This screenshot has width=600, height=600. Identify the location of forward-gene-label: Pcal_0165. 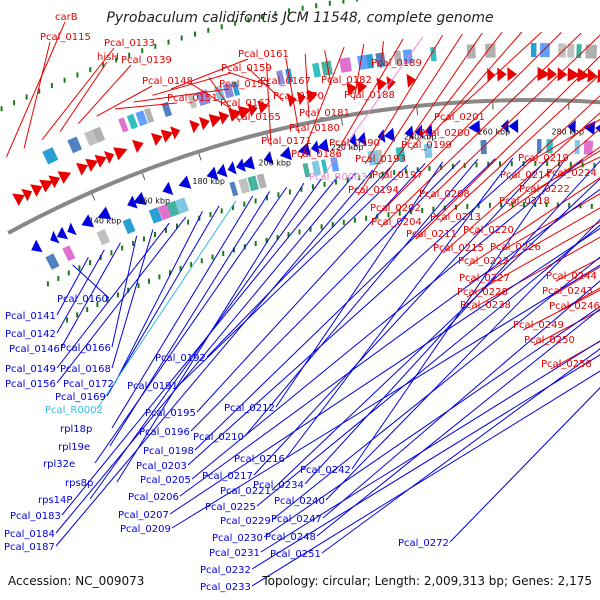
(255, 117).